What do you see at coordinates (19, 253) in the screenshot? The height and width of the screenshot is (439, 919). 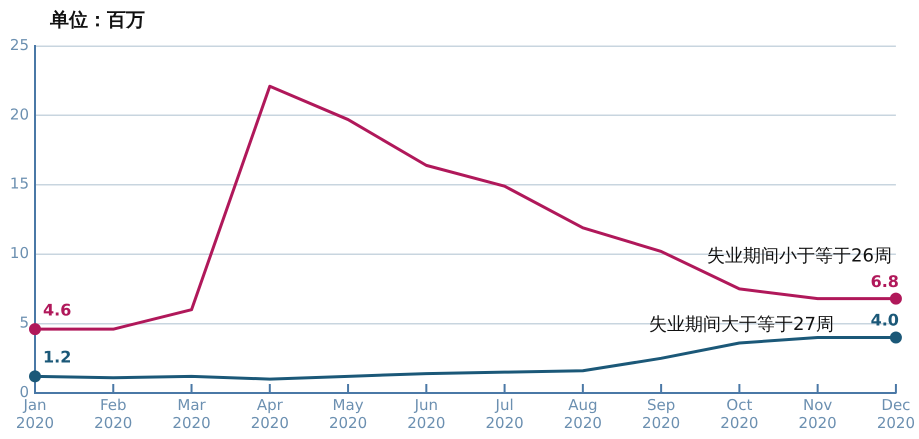 I see `y-tick-label: 10` at bounding box center [19, 253].